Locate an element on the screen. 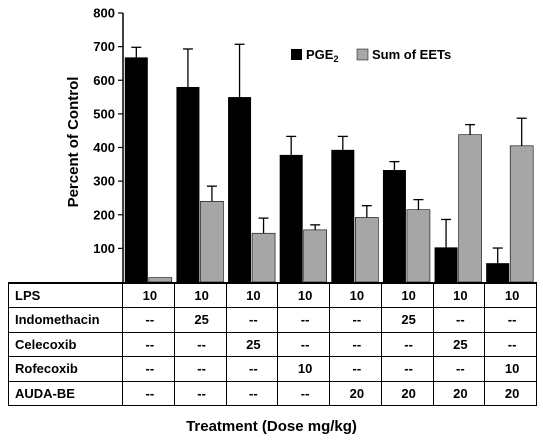 The image size is (543, 443). table-row-label: Rofecoxib is located at coordinates (46, 369).